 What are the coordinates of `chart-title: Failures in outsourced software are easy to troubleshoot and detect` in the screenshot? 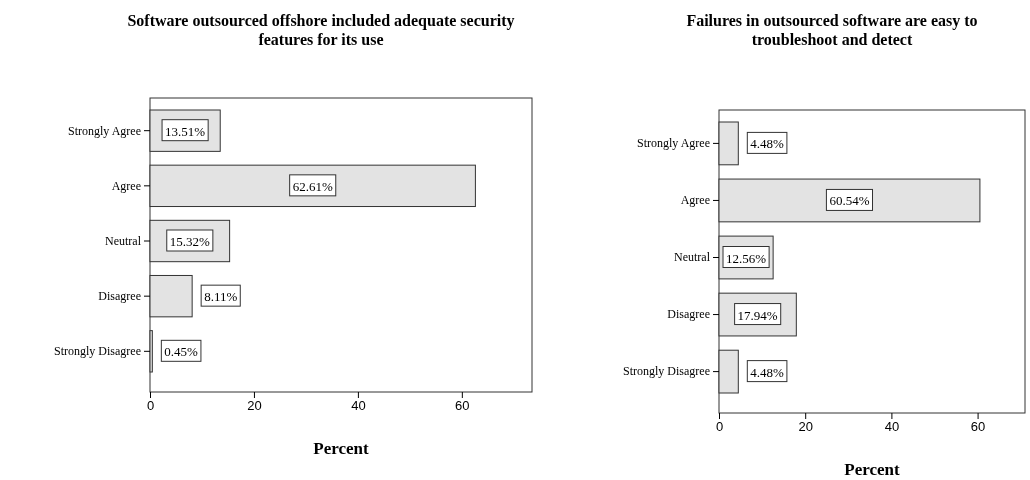 It's located at (832, 30).